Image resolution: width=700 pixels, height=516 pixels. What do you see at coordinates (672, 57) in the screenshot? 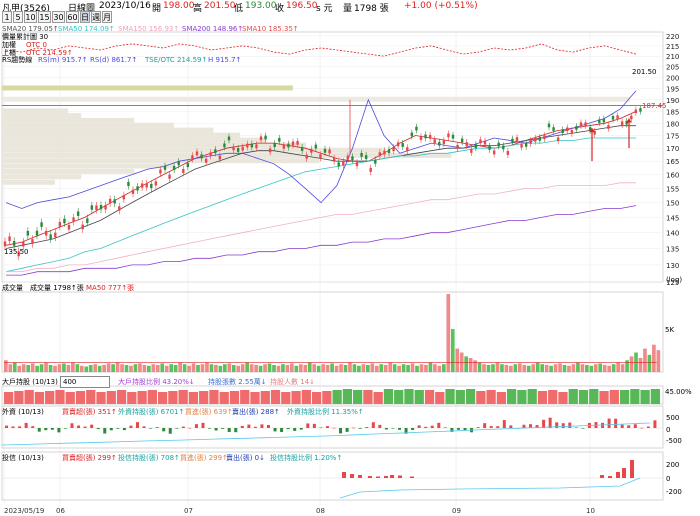
I see `price-tick-2: 210` at bounding box center [672, 57].